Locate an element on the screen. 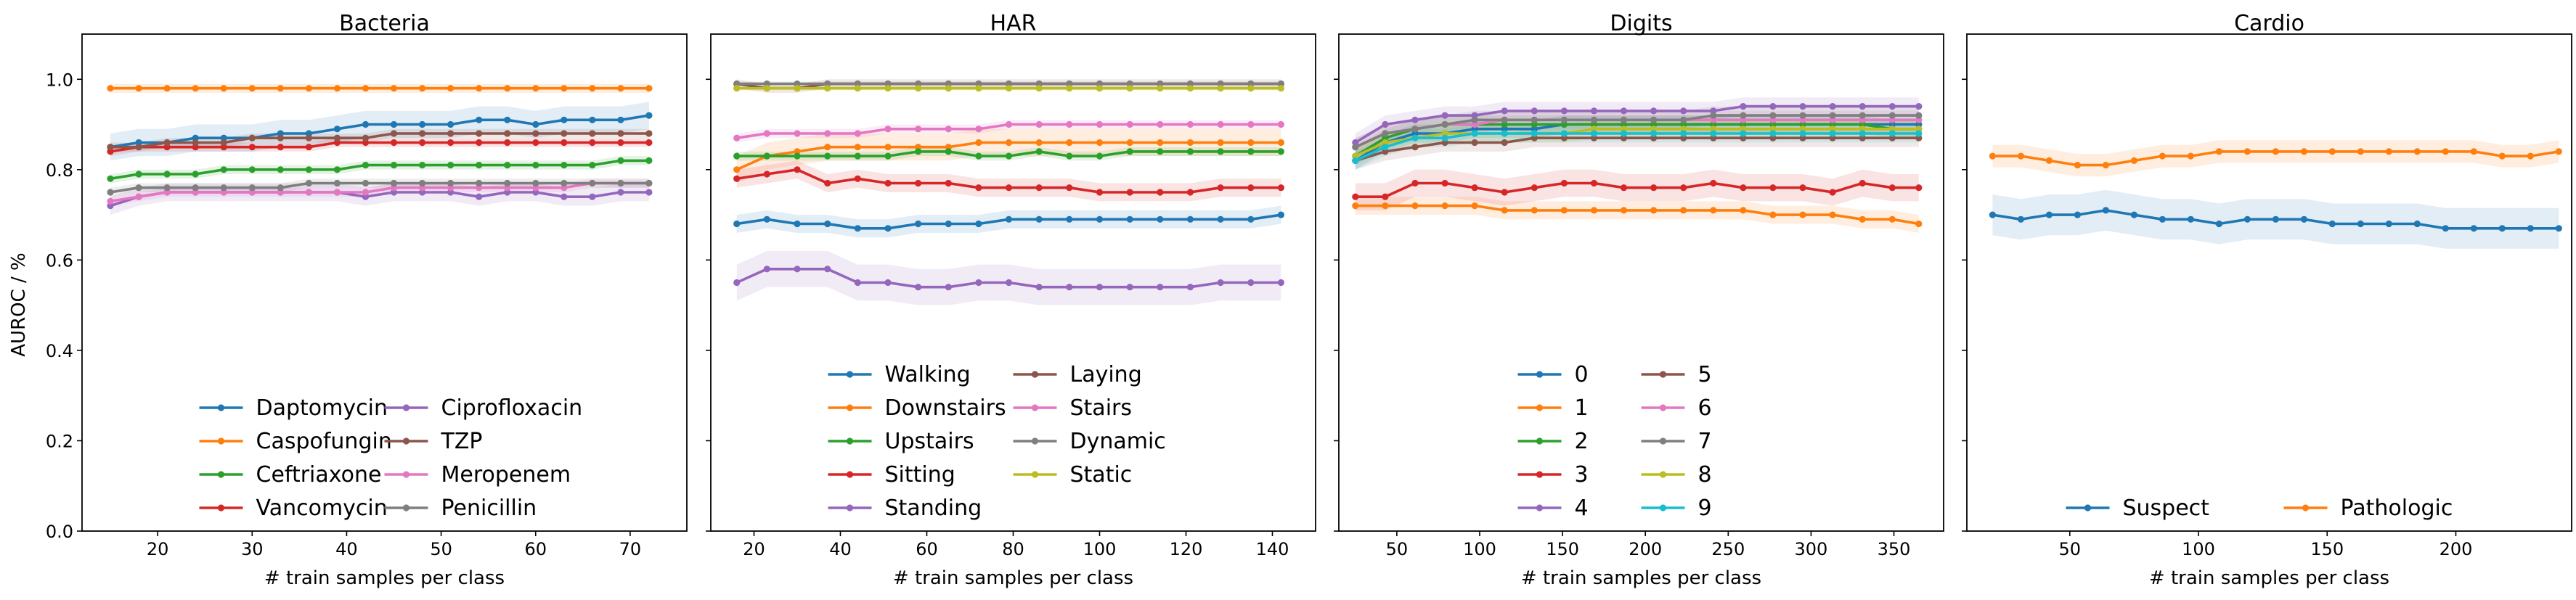 The width and height of the screenshot is (2576, 600). band-ceftriaxone is located at coordinates (379, 170).